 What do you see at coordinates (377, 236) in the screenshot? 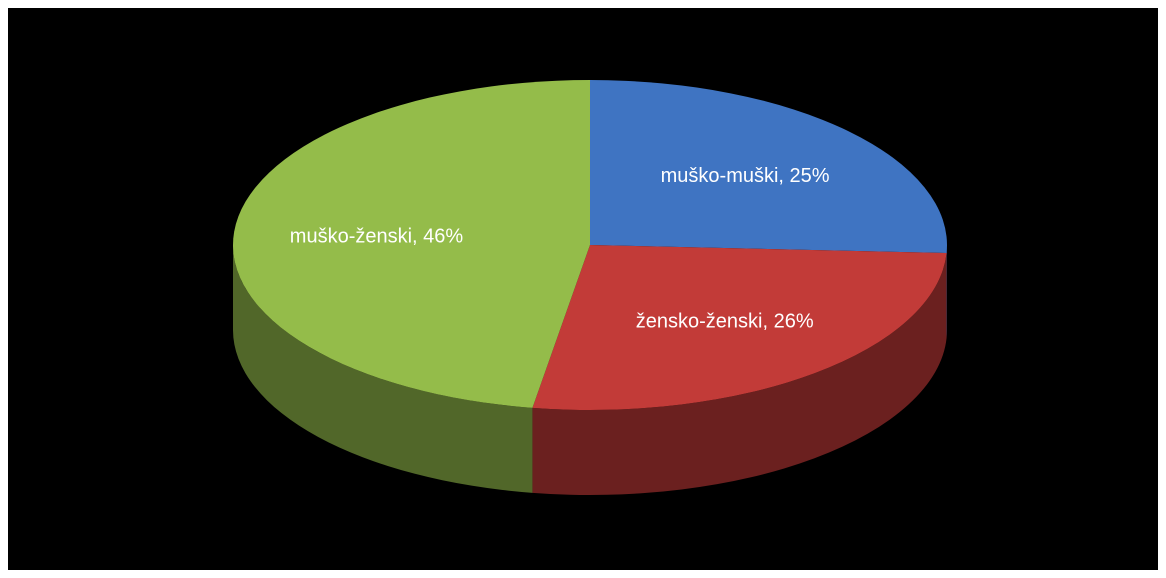
I see `data-label: muško-ženski, 46%` at bounding box center [377, 236].